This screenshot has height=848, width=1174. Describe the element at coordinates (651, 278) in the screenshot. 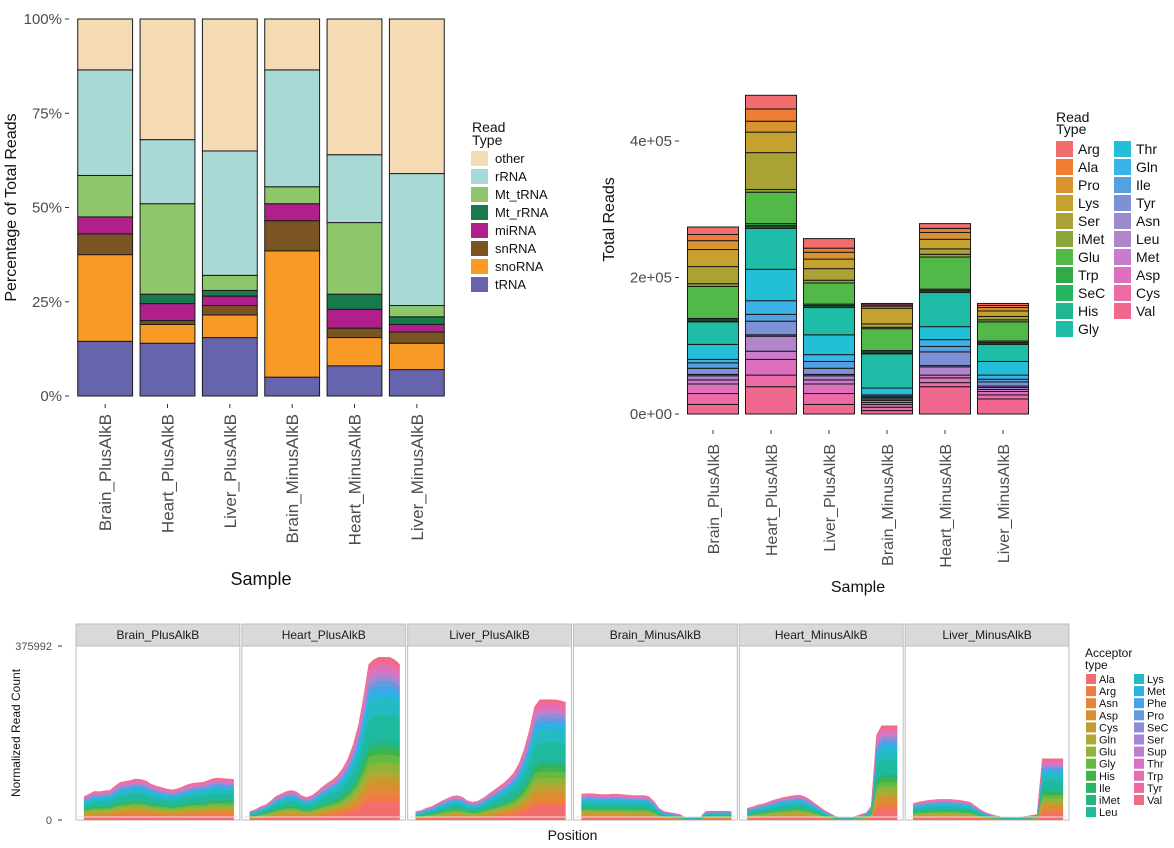

I see `y-tick-label: 2e+05` at that location.